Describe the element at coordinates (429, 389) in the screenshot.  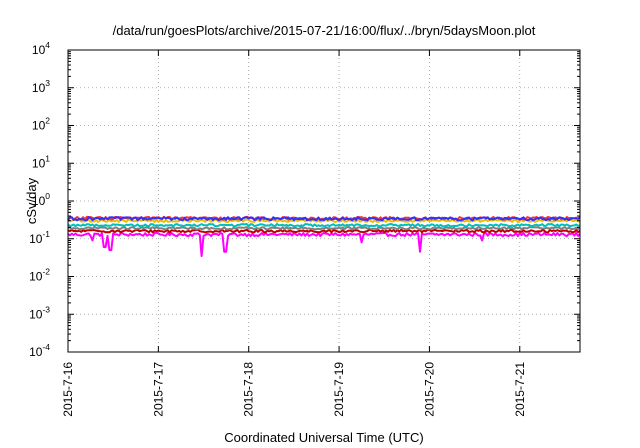
I see `x-tick-label: 2015-7-20` at that location.